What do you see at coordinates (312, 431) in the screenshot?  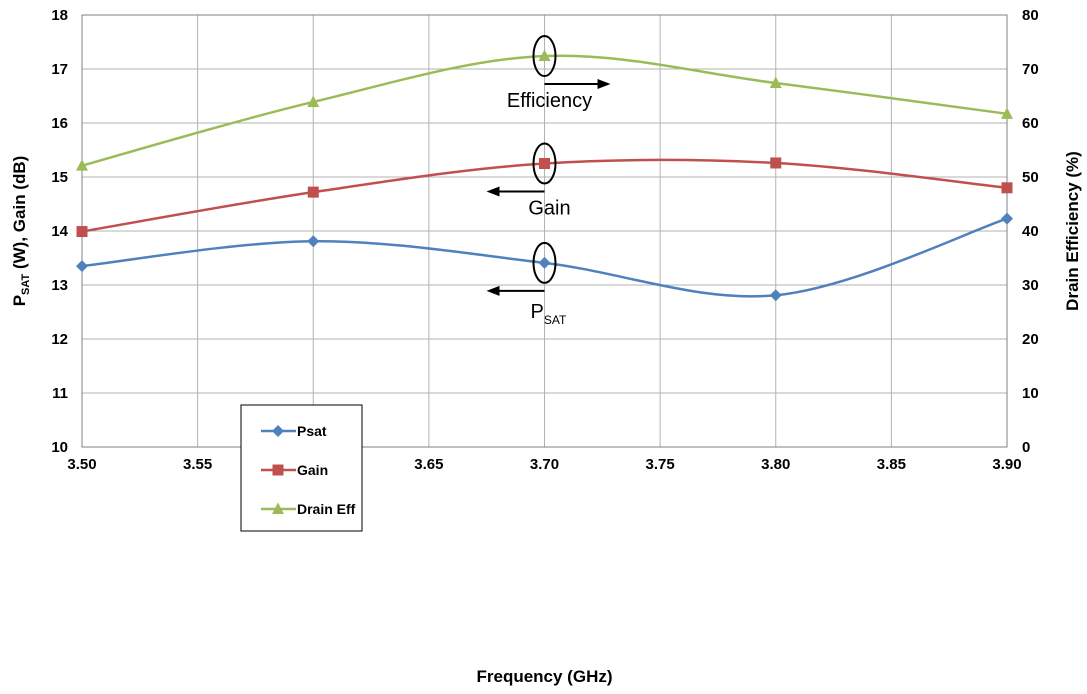 I see `legend-label: Psat` at bounding box center [312, 431].